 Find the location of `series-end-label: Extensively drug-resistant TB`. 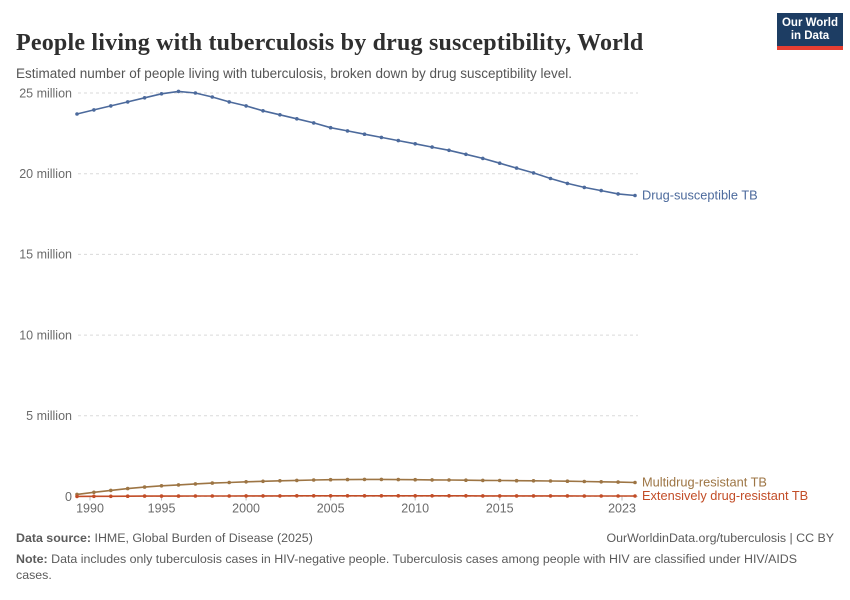

series-end-label: Extensively drug-resistant TB is located at coordinates (725, 495).